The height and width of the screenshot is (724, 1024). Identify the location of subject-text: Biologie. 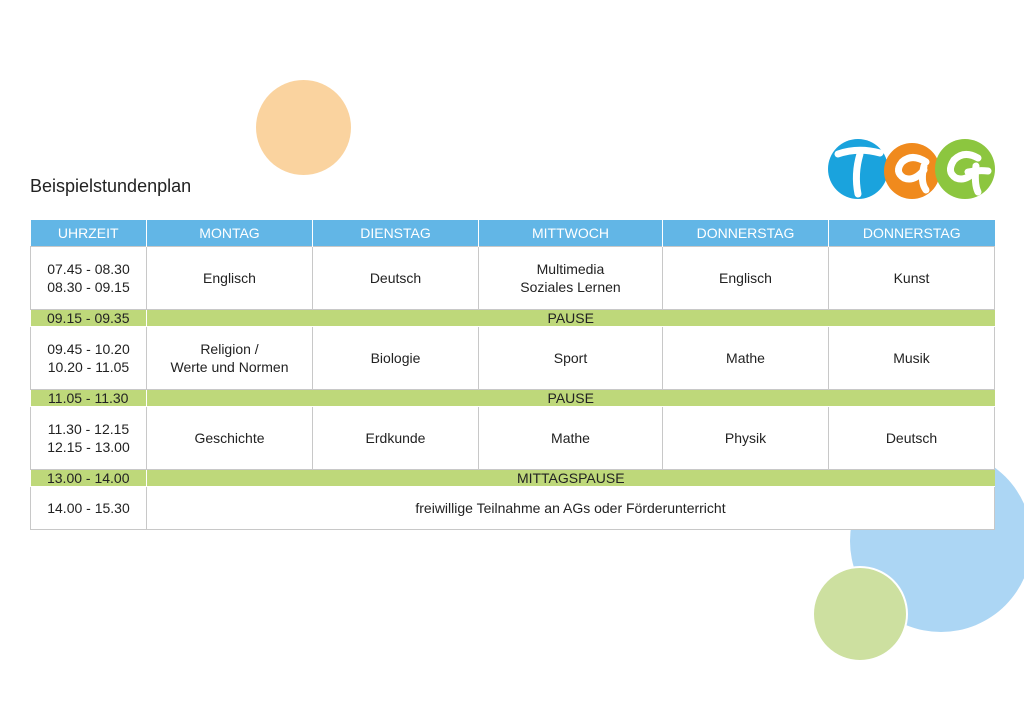
(395, 358).